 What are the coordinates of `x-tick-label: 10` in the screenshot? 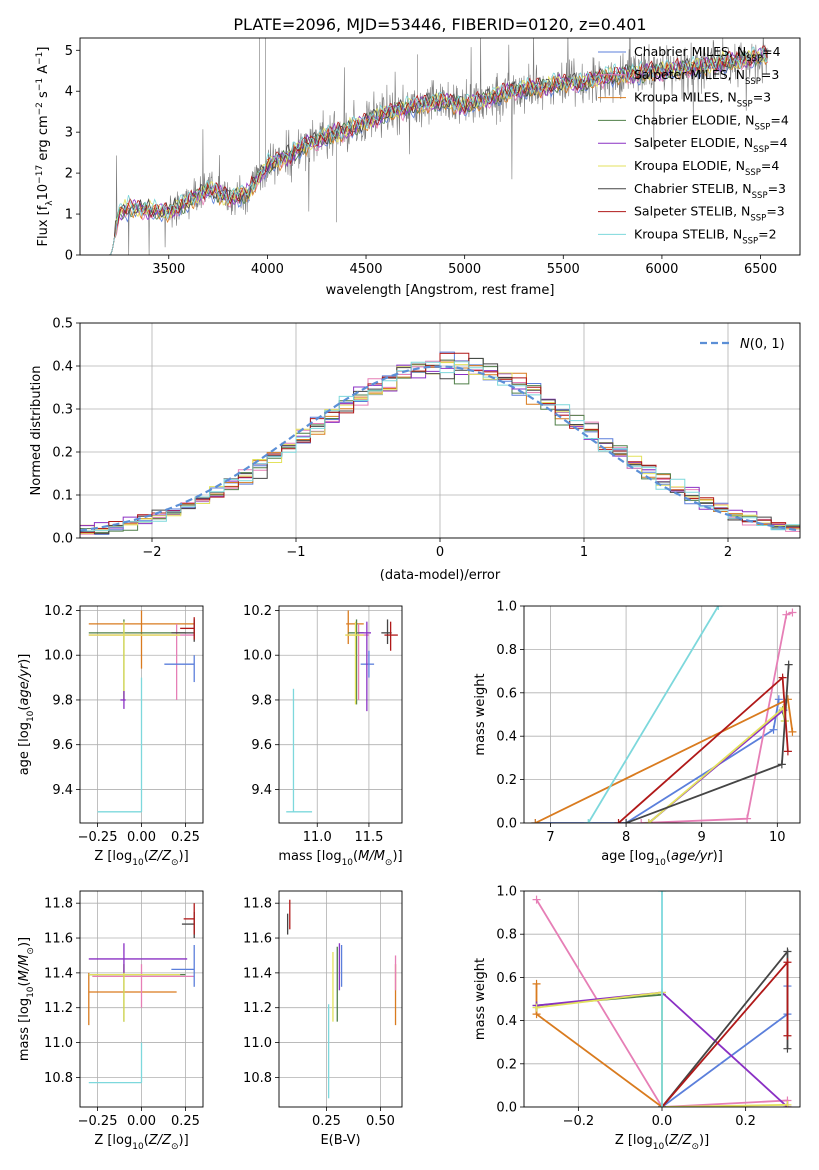 It's located at (777, 837).